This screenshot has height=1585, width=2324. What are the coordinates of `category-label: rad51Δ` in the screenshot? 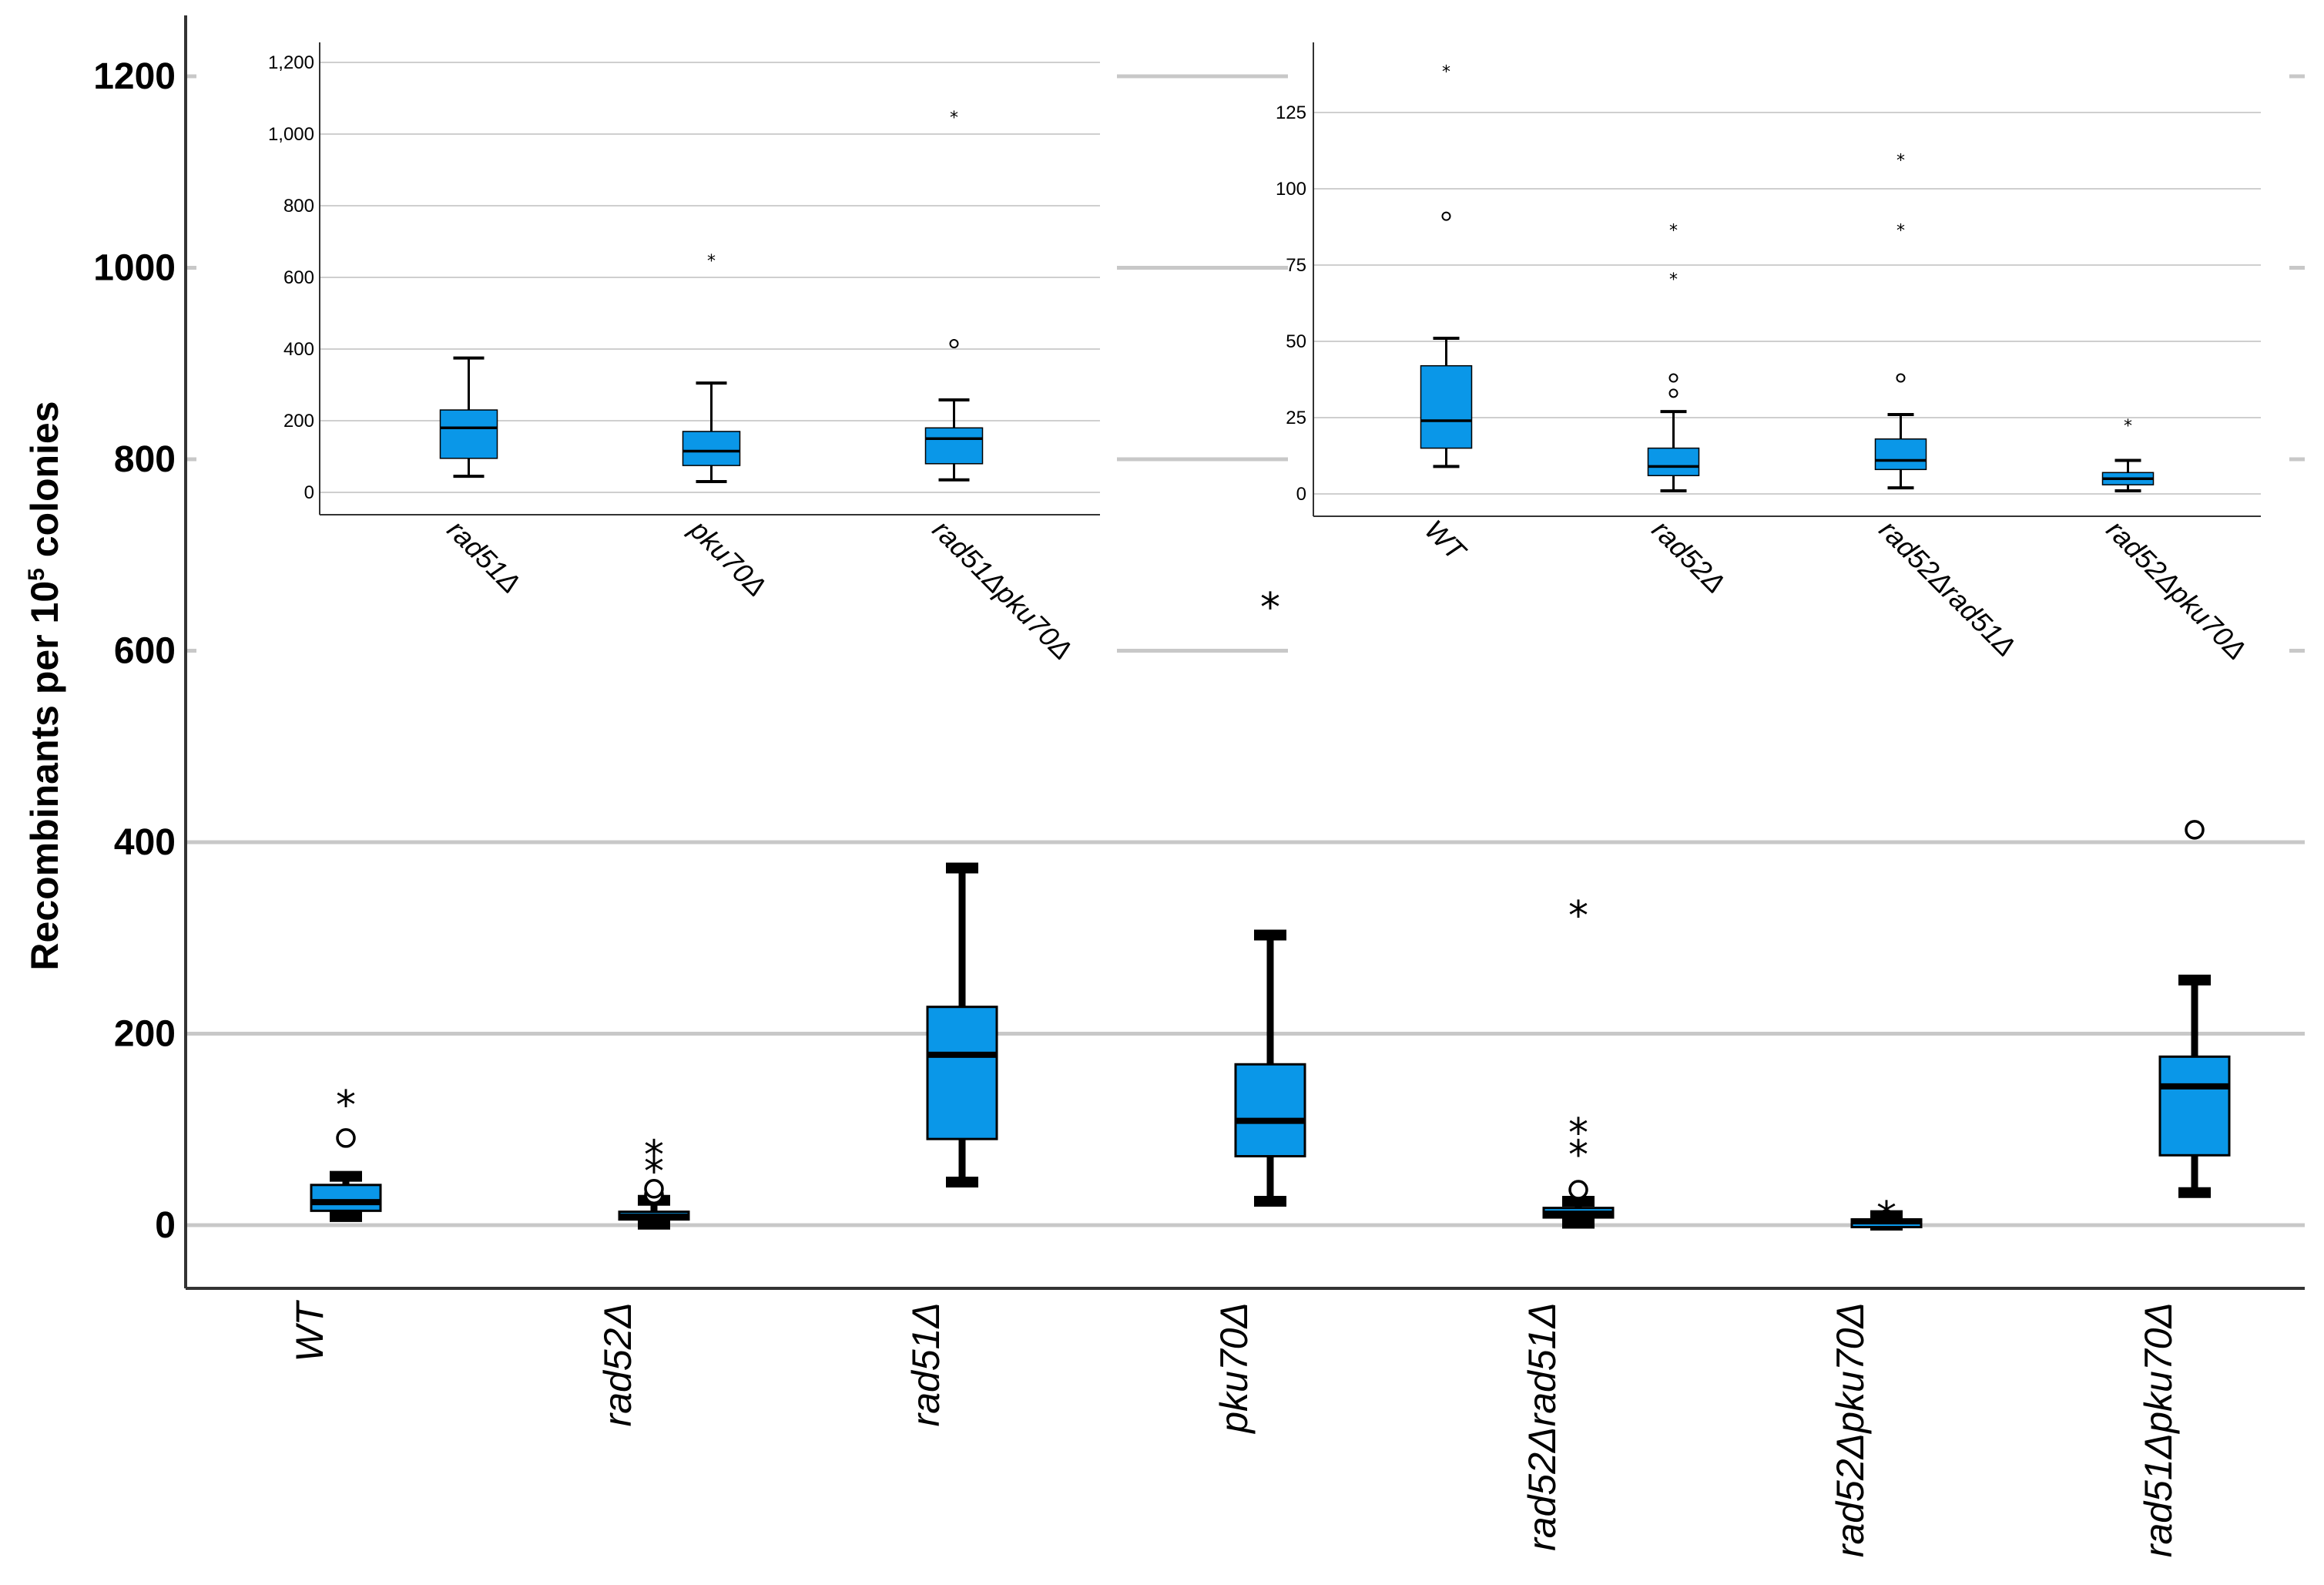 It's located at (926, 1364).